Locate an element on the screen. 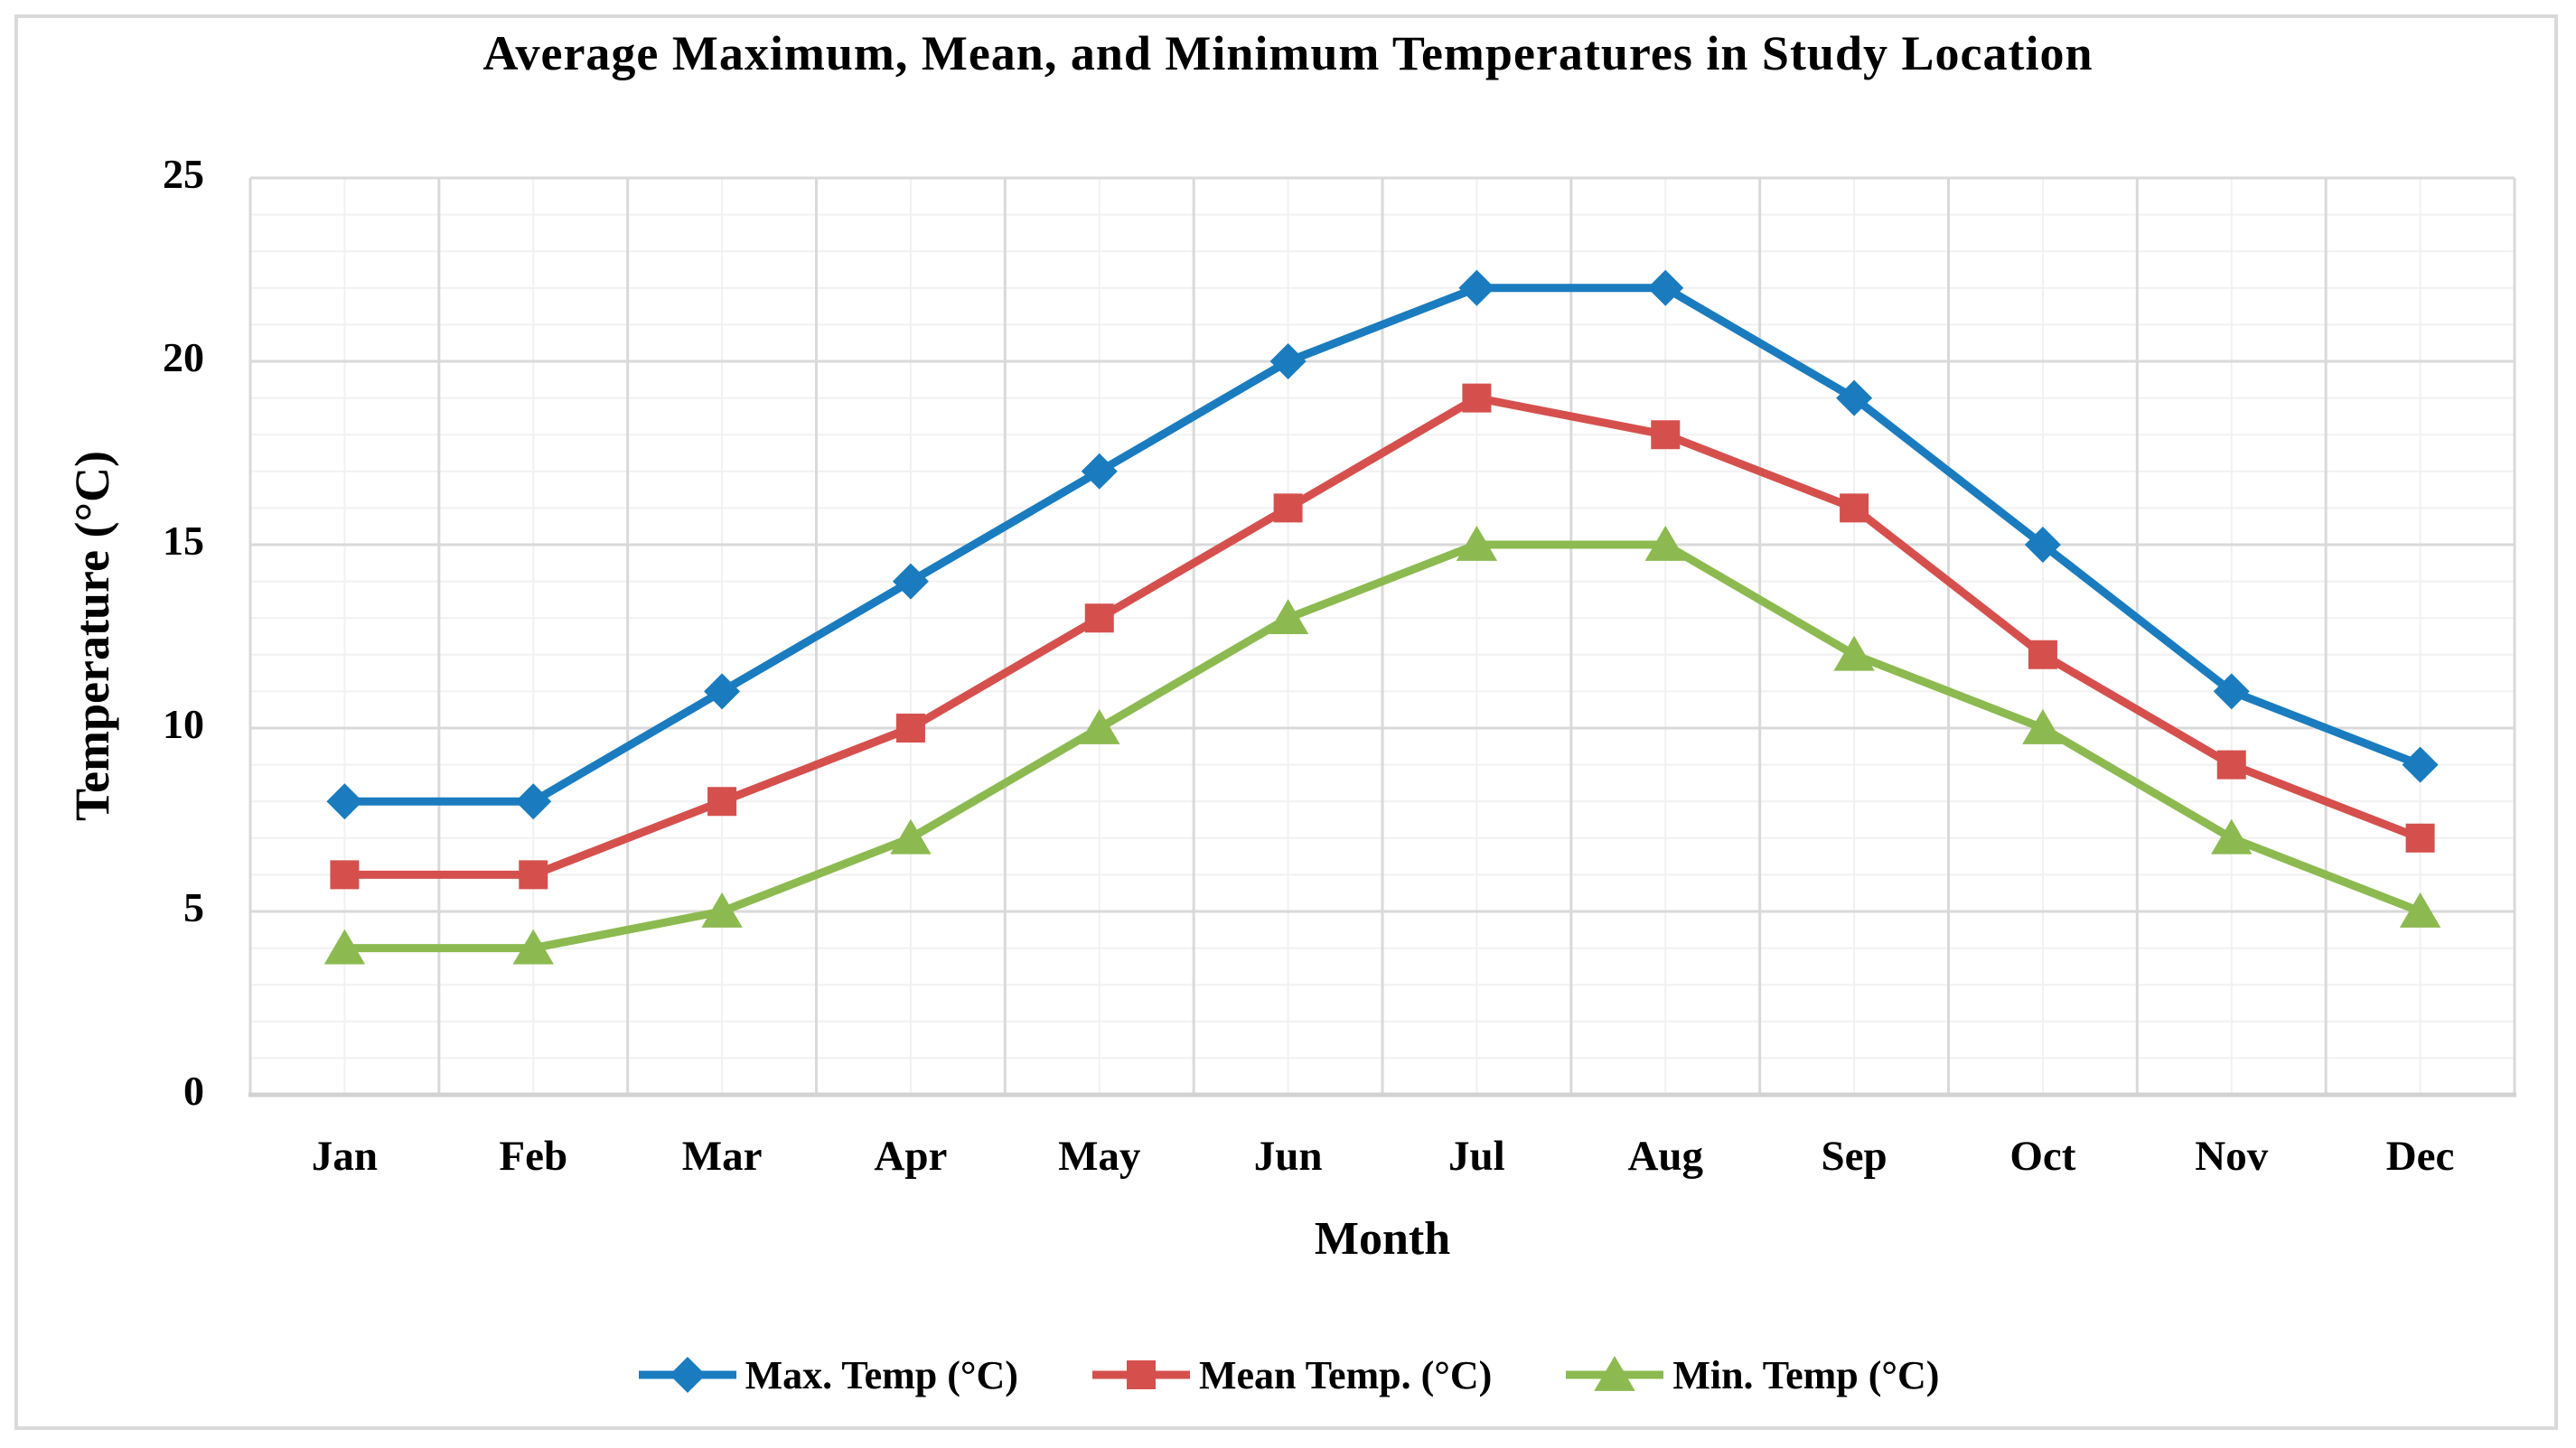  legend-item-mean-temp: Mean Temp. (°C) is located at coordinates (1291, 1375).